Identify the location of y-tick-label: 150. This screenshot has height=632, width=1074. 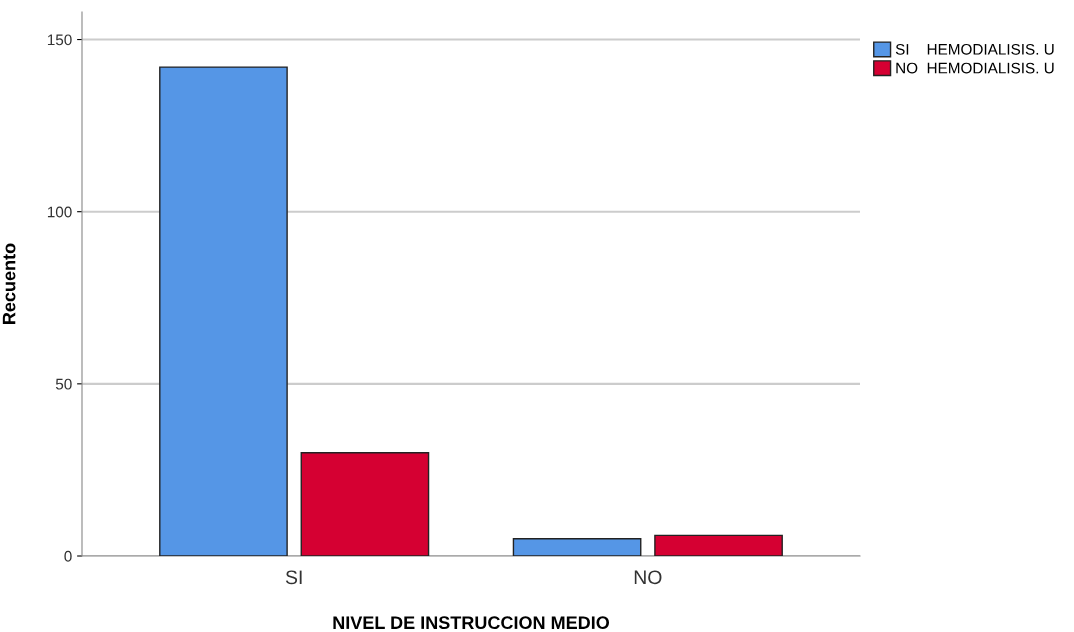
(59, 40).